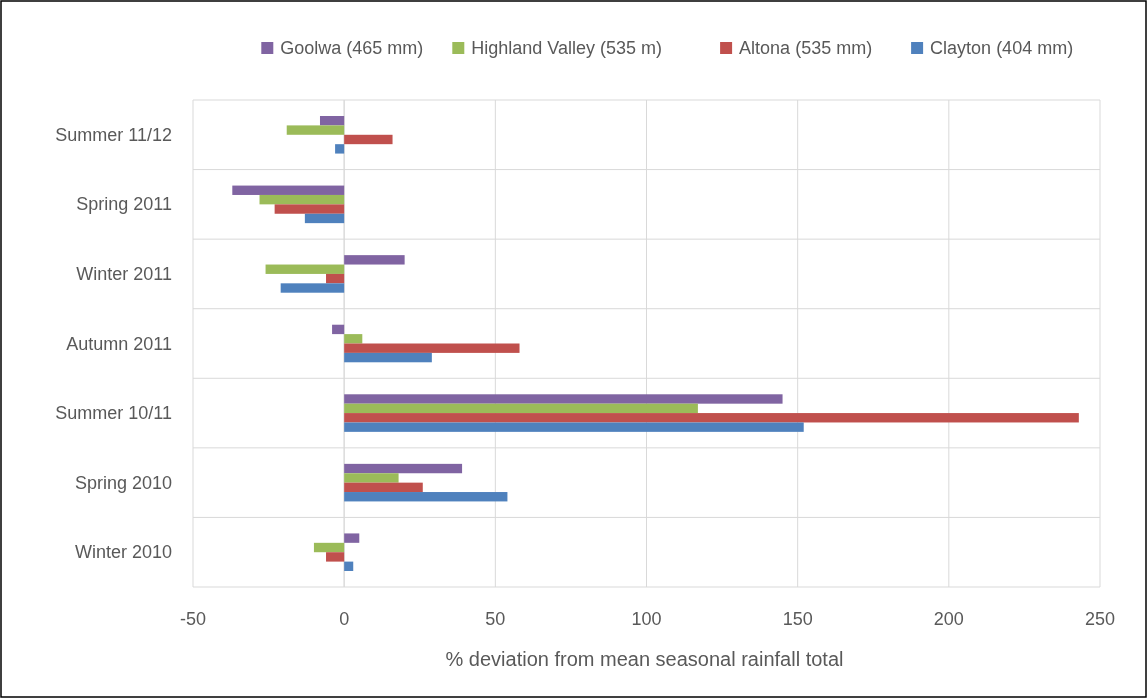  What do you see at coordinates (344, 619) in the screenshot?
I see `x-tick-label: 0` at bounding box center [344, 619].